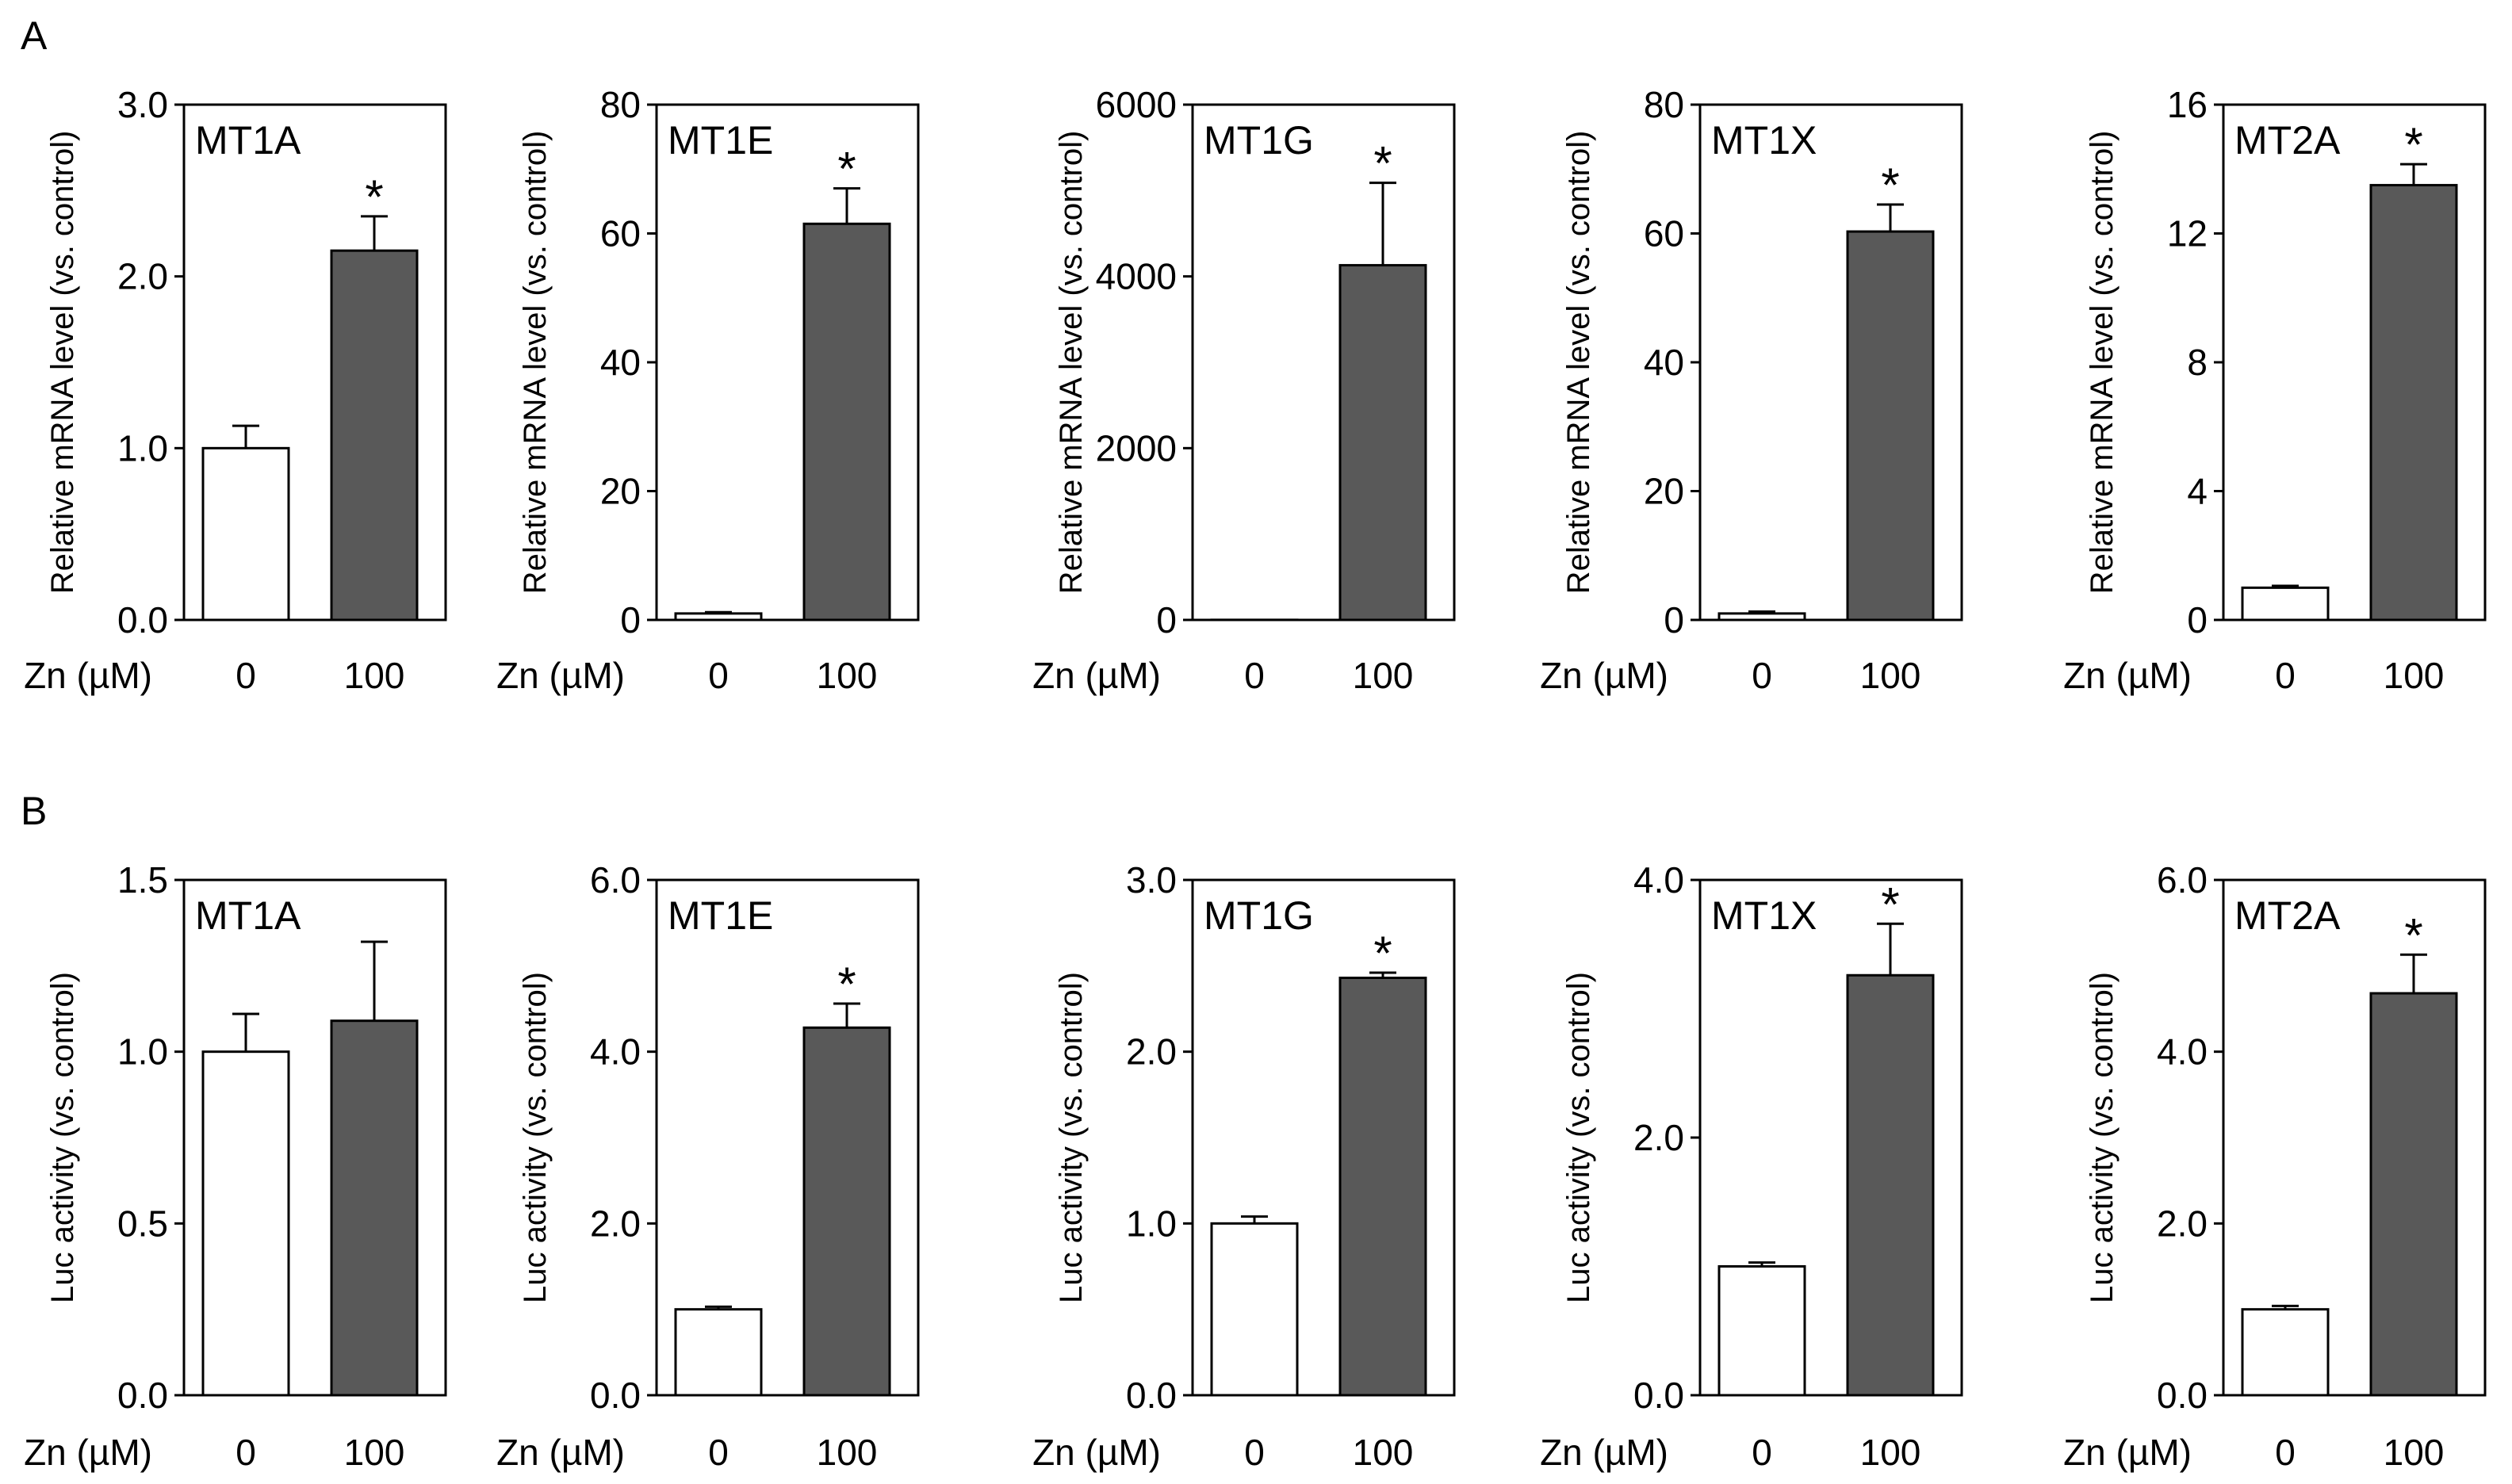 The width and height of the screenshot is (2512, 1484). Describe the element at coordinates (142, 880) in the screenshot. I see `y-tick-label: 1.5` at that location.